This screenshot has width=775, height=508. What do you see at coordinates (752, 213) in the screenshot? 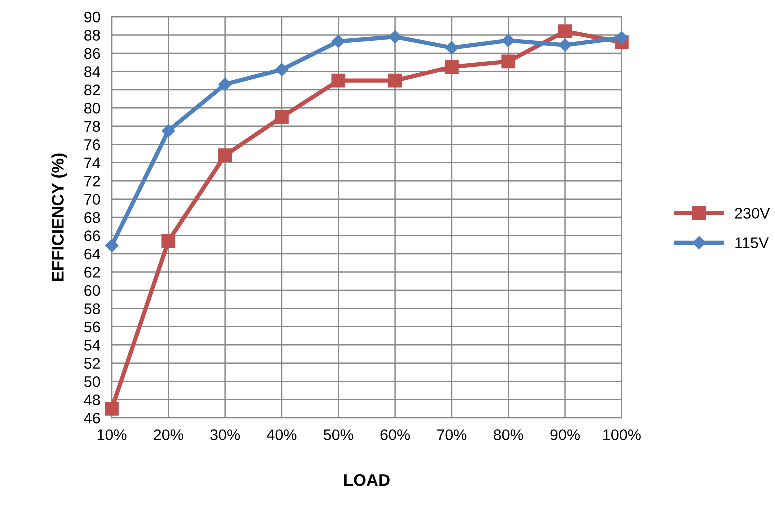
I see `legend-label: 230V` at bounding box center [752, 213].